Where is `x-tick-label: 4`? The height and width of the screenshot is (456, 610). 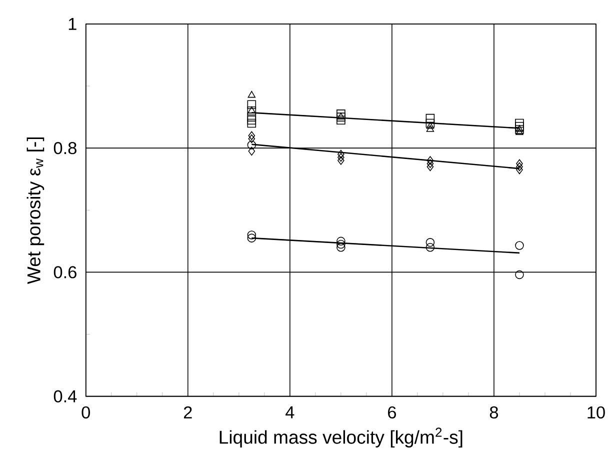 x-tick-label: 4 is located at coordinates (290, 412).